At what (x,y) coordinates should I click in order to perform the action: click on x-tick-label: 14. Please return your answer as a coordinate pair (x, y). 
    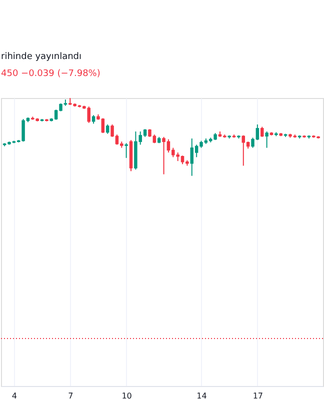
    Looking at the image, I should click on (201, 396).